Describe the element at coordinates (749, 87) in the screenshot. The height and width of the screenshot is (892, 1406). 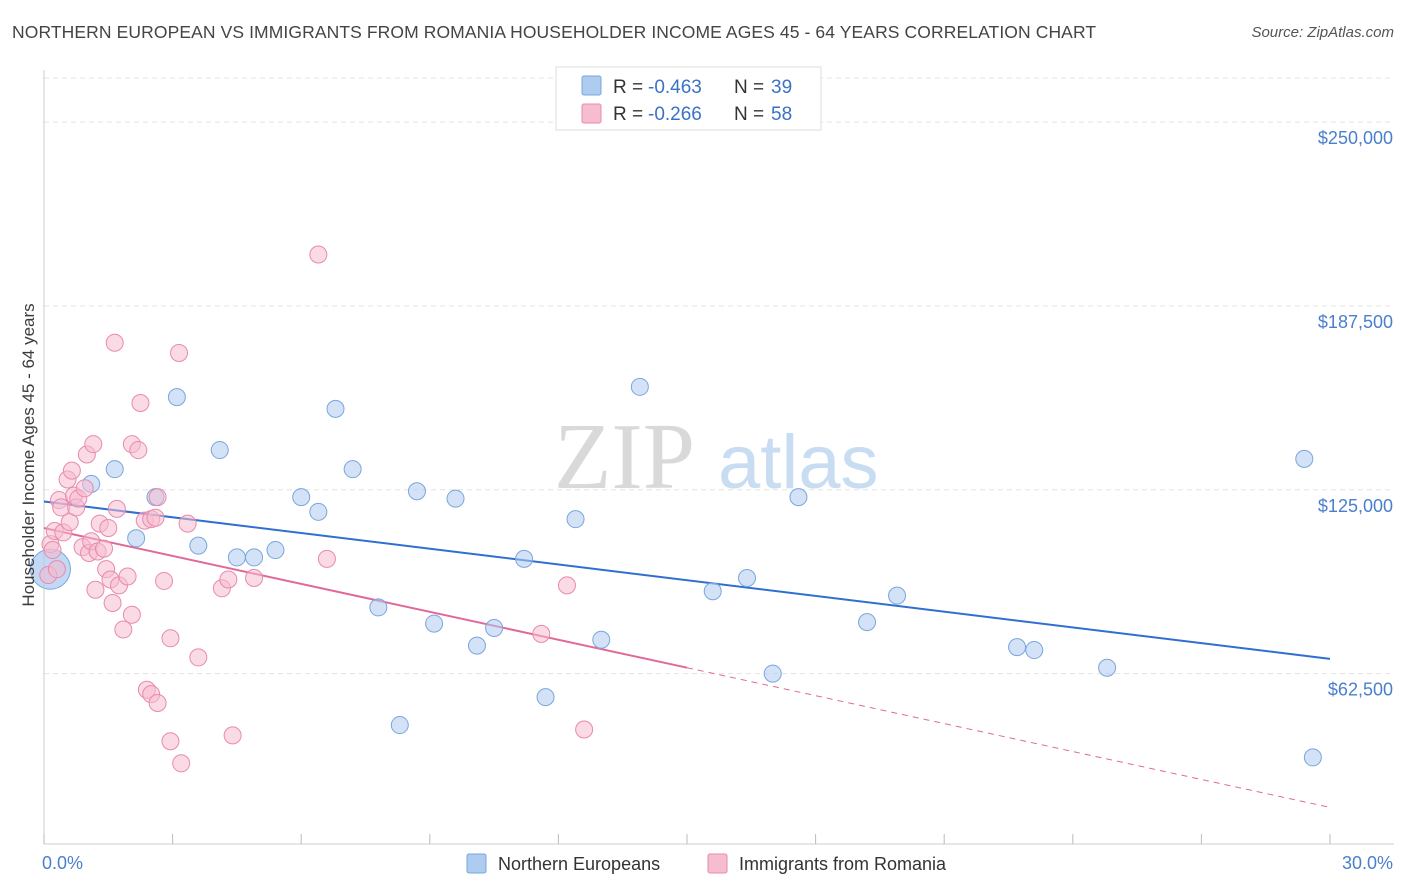
I see `legend-n-label-blue: N =` at that location.